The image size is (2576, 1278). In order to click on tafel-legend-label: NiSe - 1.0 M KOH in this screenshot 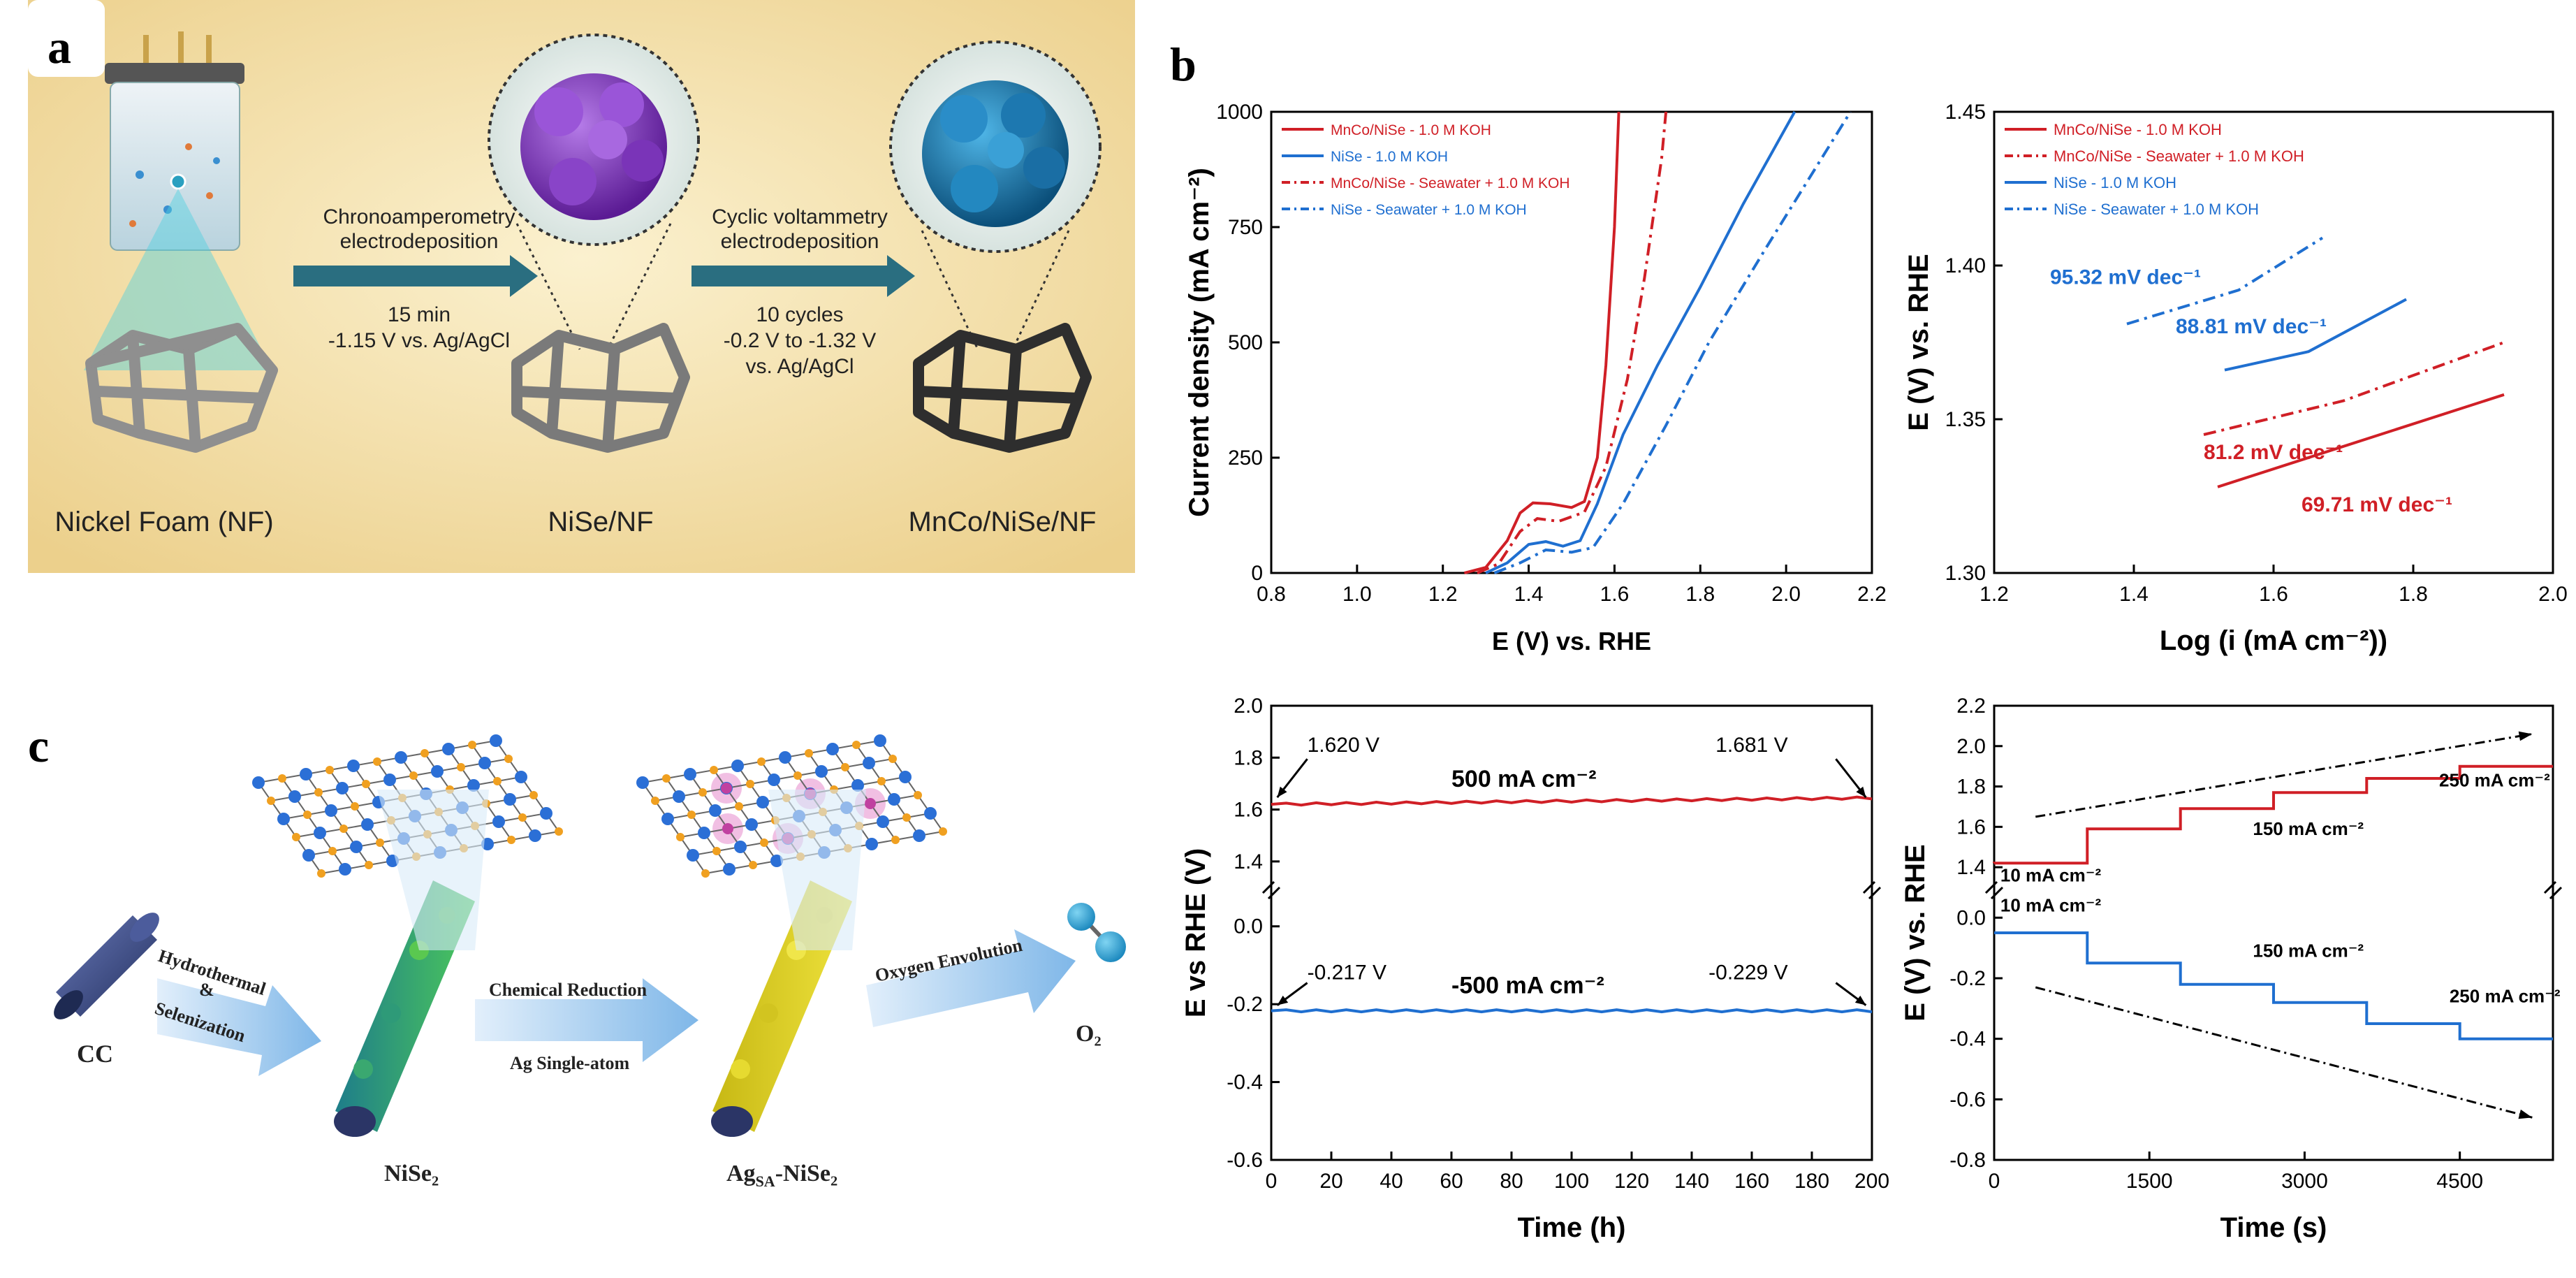, I will do `click(2115, 182)`.